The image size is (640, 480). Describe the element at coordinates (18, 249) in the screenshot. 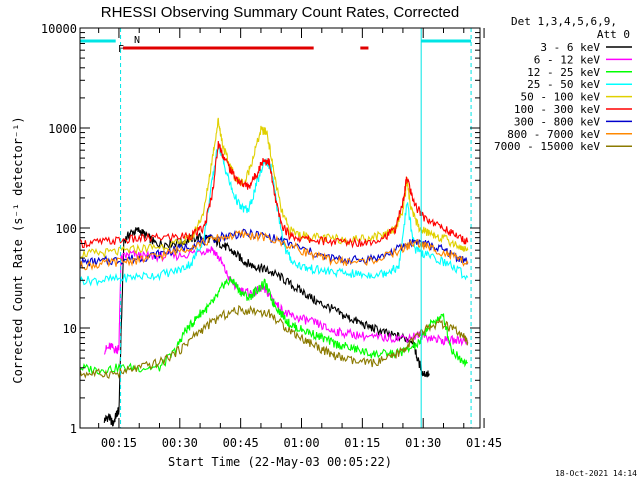

I see `y-axis-title: Corrected Count Rate (s⁻¹ detector⁻¹)` at that location.